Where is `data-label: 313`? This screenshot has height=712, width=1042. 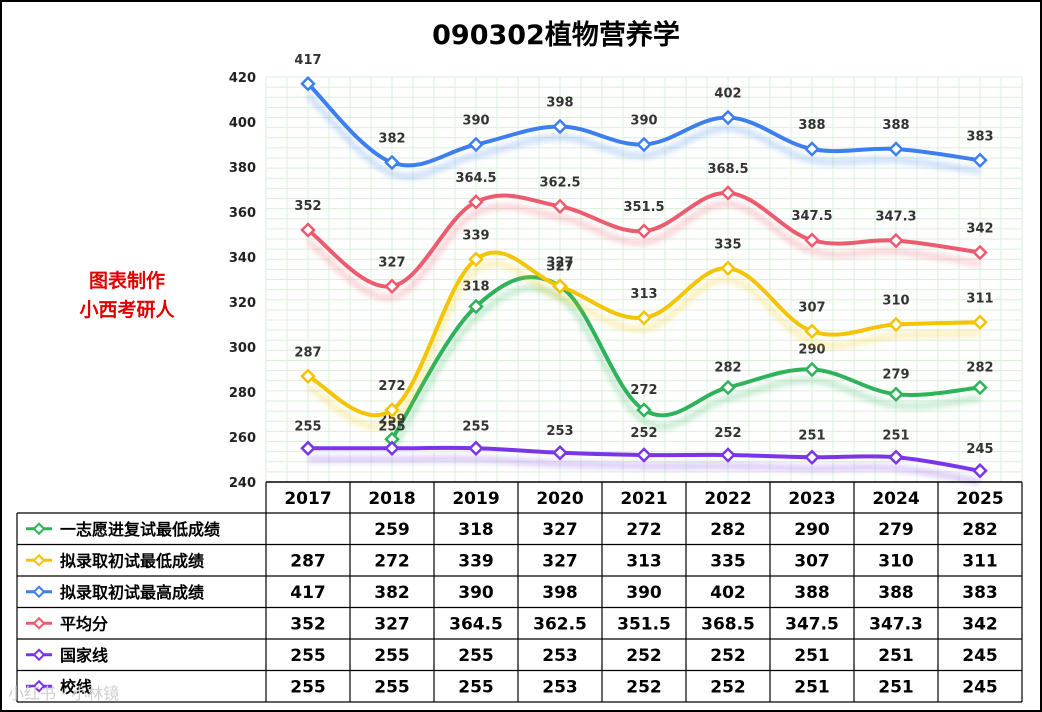
data-label: 313 is located at coordinates (643, 294).